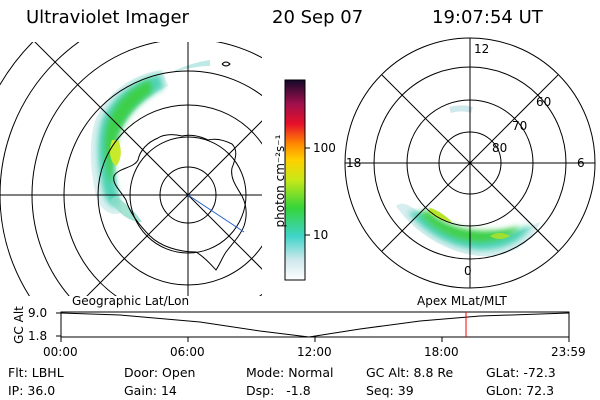 The width and height of the screenshot is (600, 400). What do you see at coordinates (187, 352) in the screenshot?
I see `time-tick-0600: 06:00` at bounding box center [187, 352].